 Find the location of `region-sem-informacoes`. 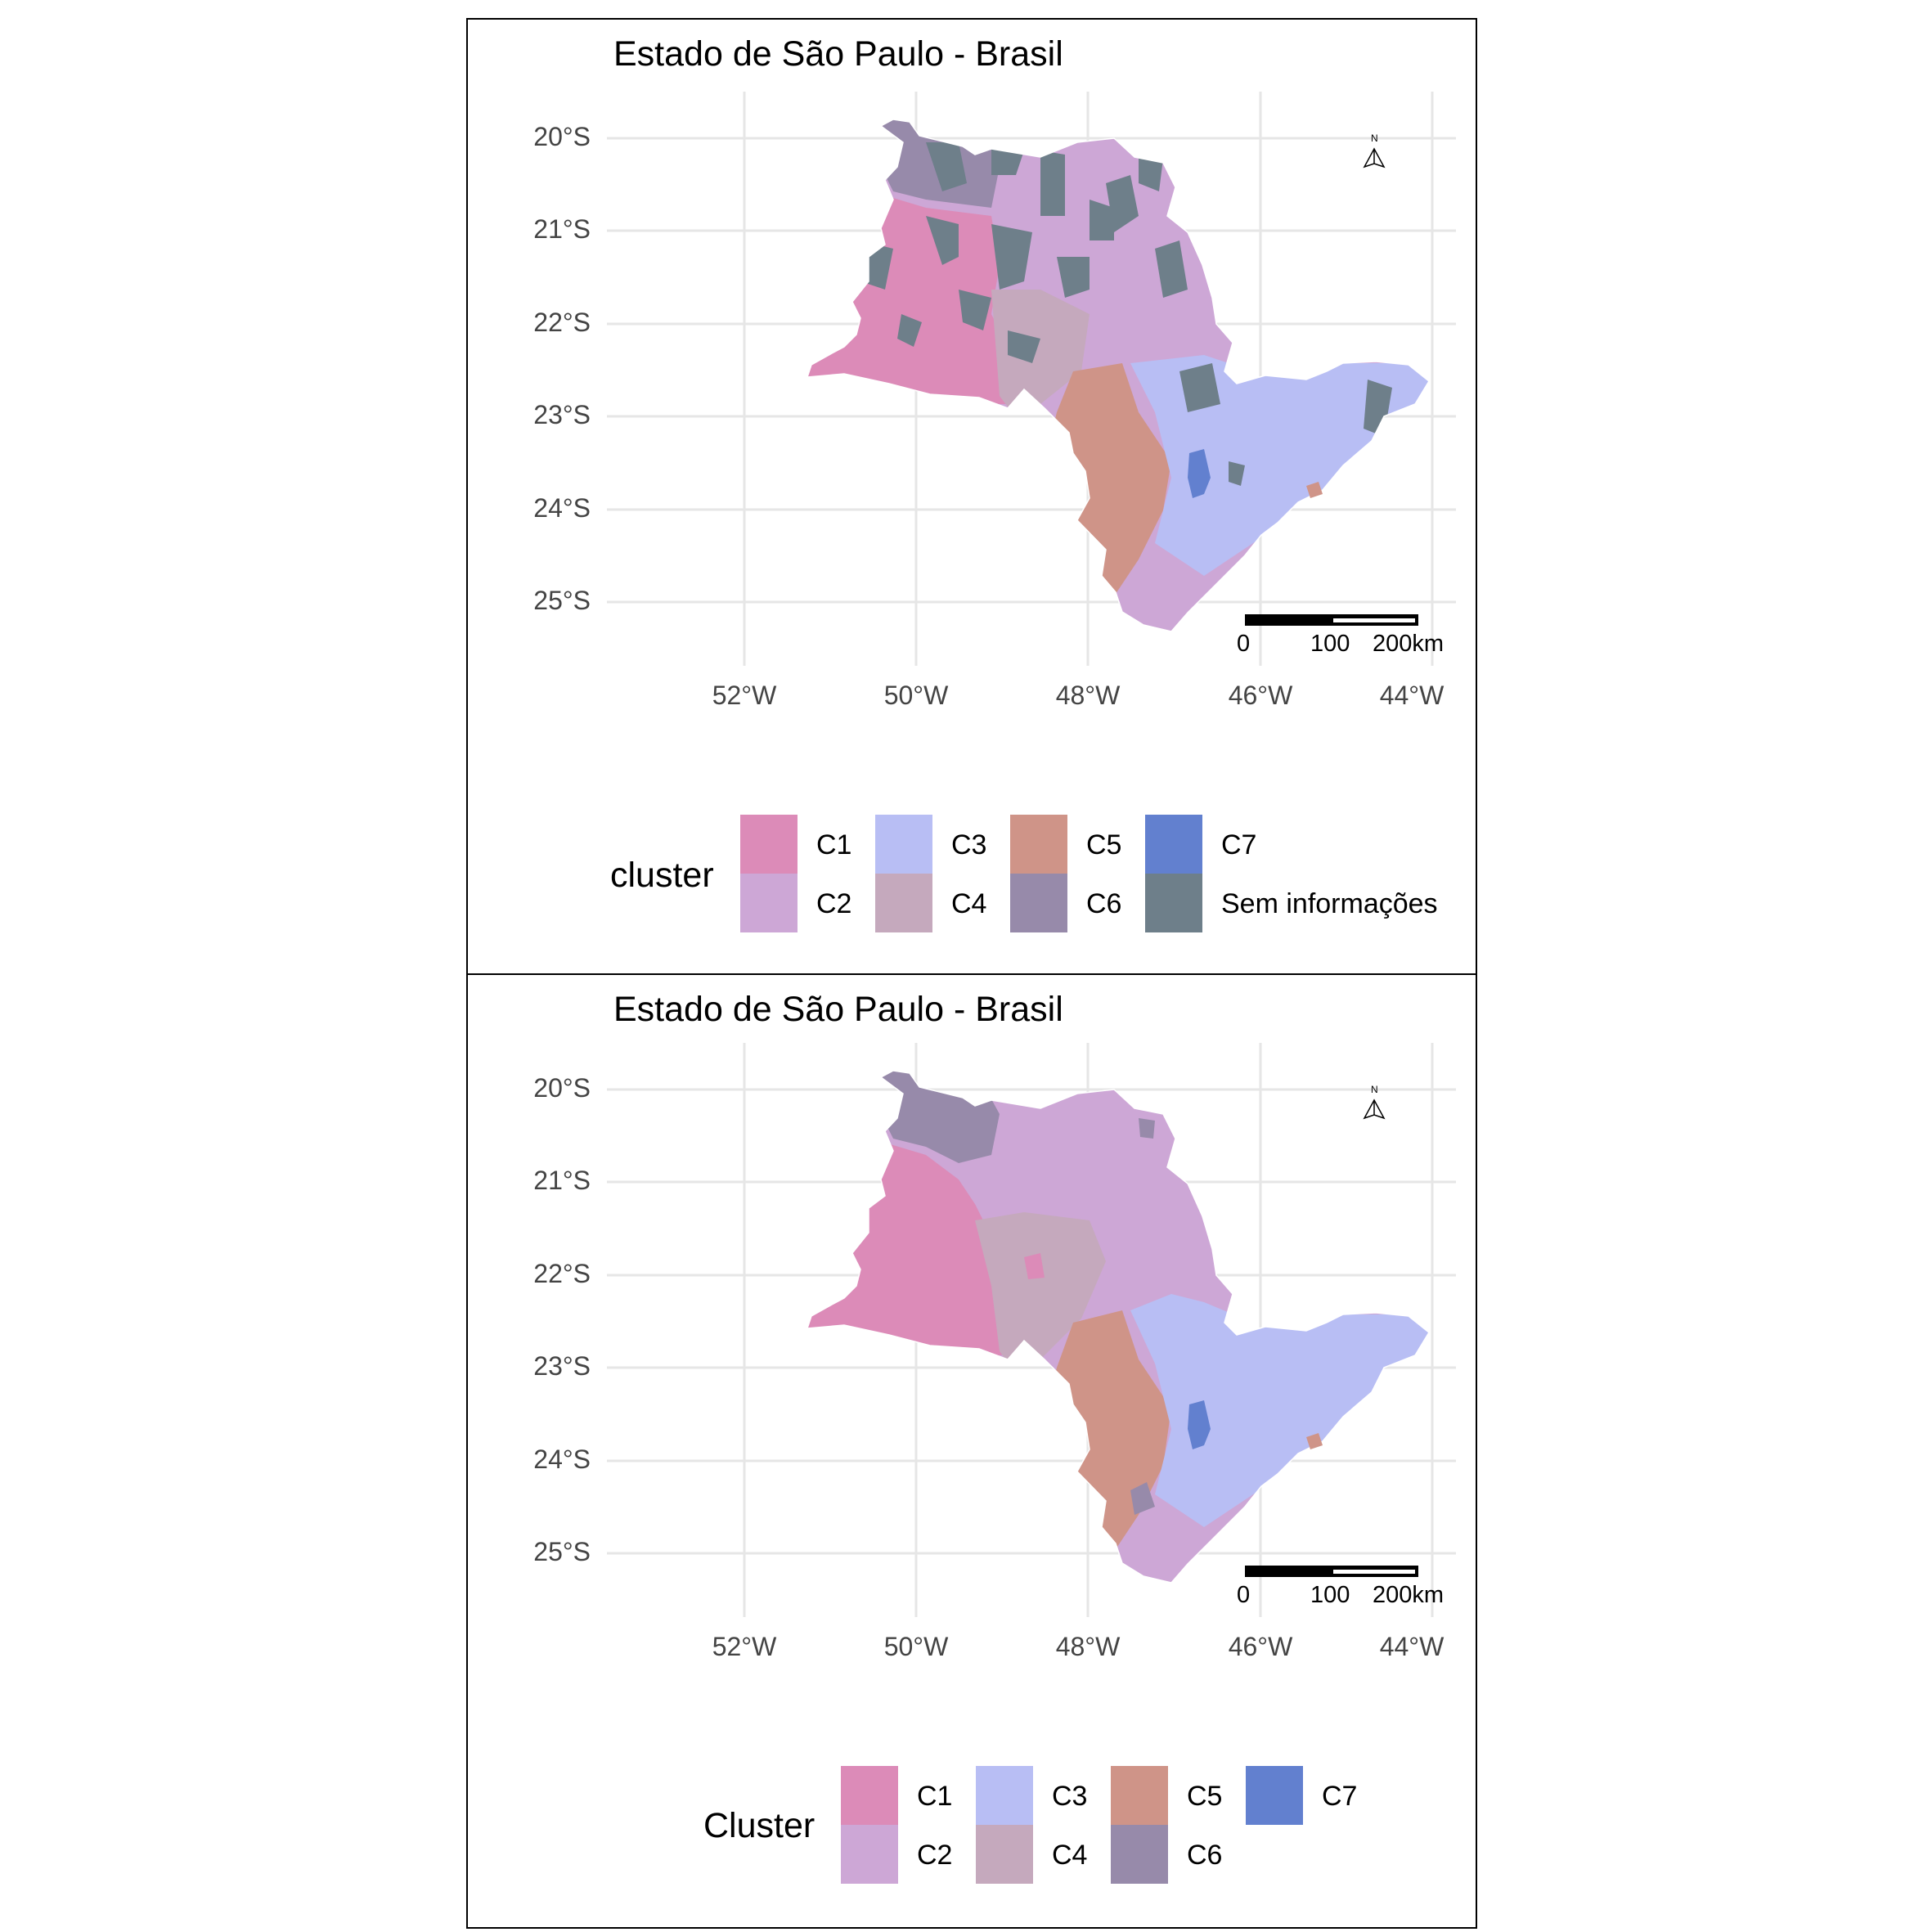

region-sem-informacoes is located at coordinates (1110, 314).